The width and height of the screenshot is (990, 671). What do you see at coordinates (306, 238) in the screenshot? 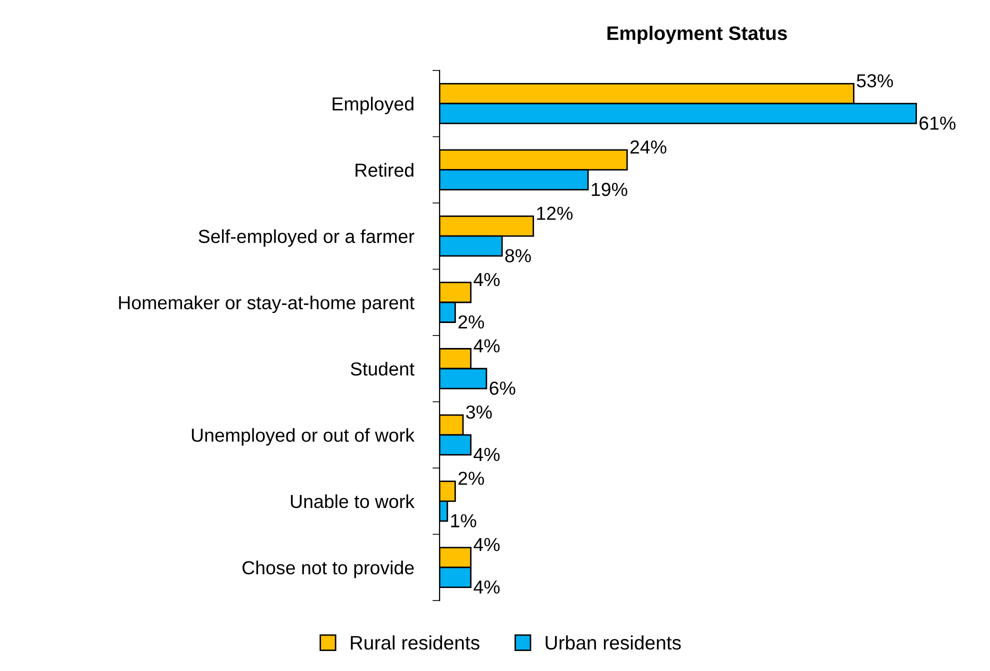
I see `y-tick-label: Self-employed or a farmer` at bounding box center [306, 238].